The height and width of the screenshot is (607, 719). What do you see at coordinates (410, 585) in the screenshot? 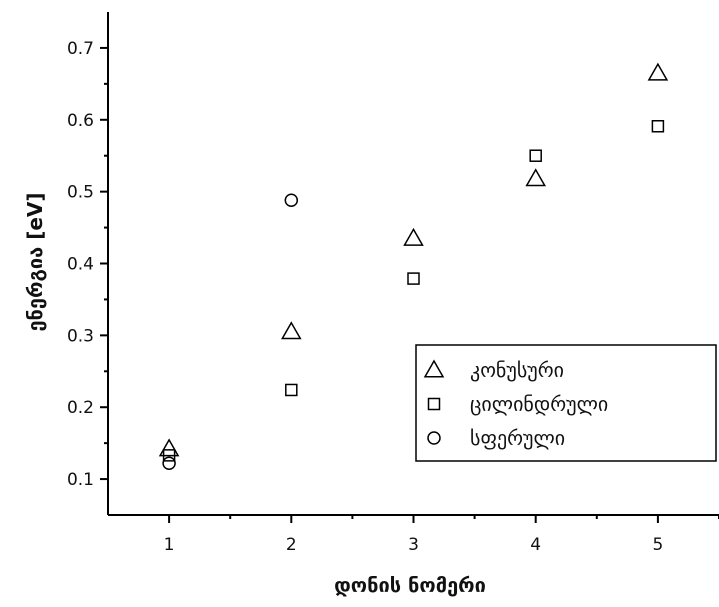
I see `x-axis-title: დონის ნომერი` at bounding box center [410, 585].